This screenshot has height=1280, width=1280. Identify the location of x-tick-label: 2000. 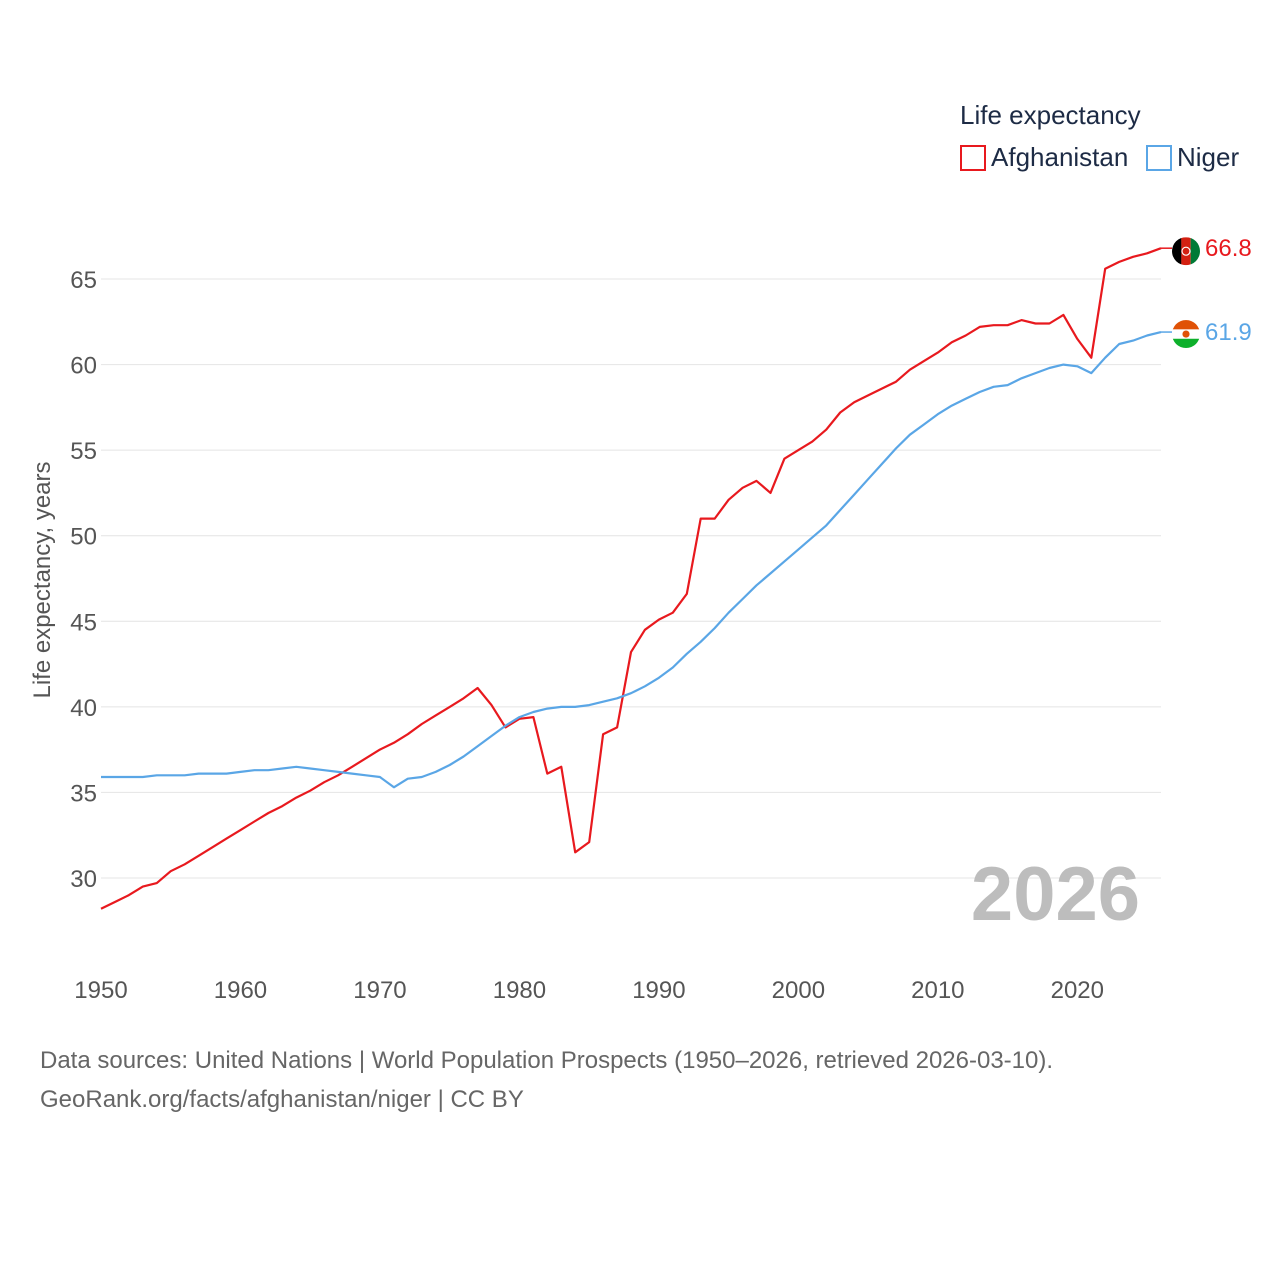
(798, 990).